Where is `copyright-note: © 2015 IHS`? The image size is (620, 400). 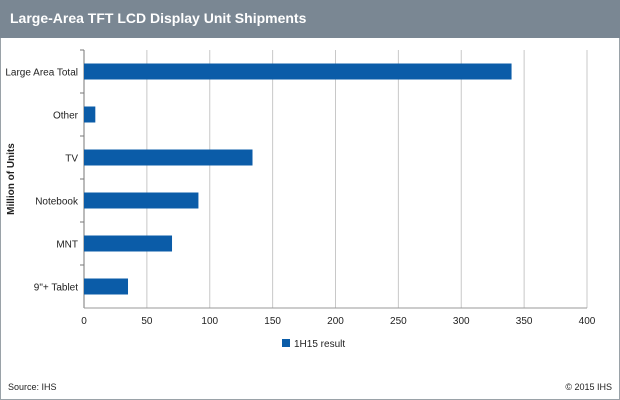
copyright-note: © 2015 IHS is located at coordinates (588, 387).